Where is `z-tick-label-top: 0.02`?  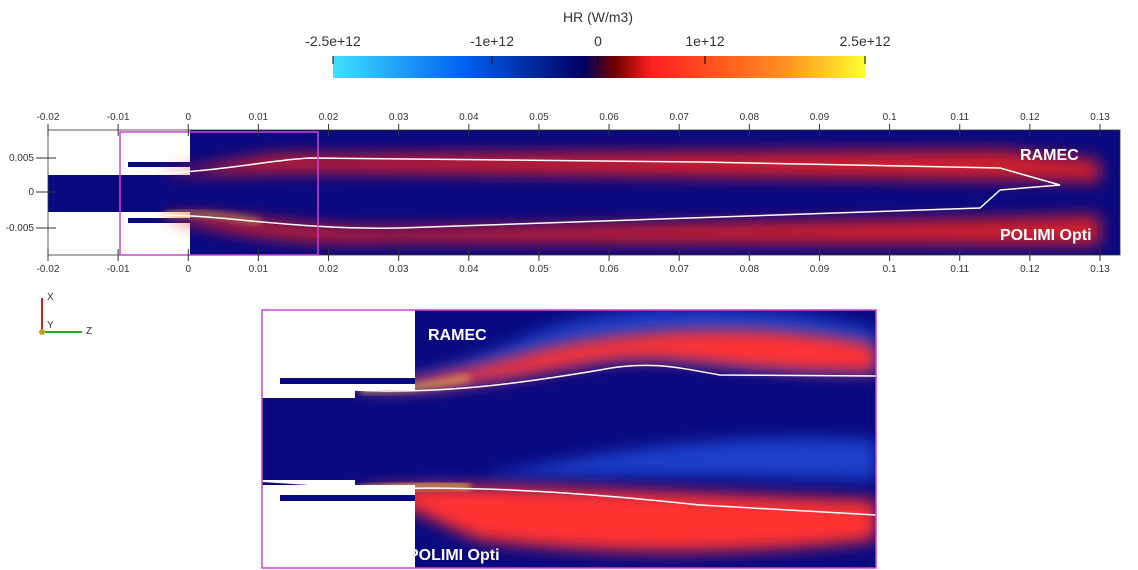 z-tick-label-top: 0.02 is located at coordinates (329, 117).